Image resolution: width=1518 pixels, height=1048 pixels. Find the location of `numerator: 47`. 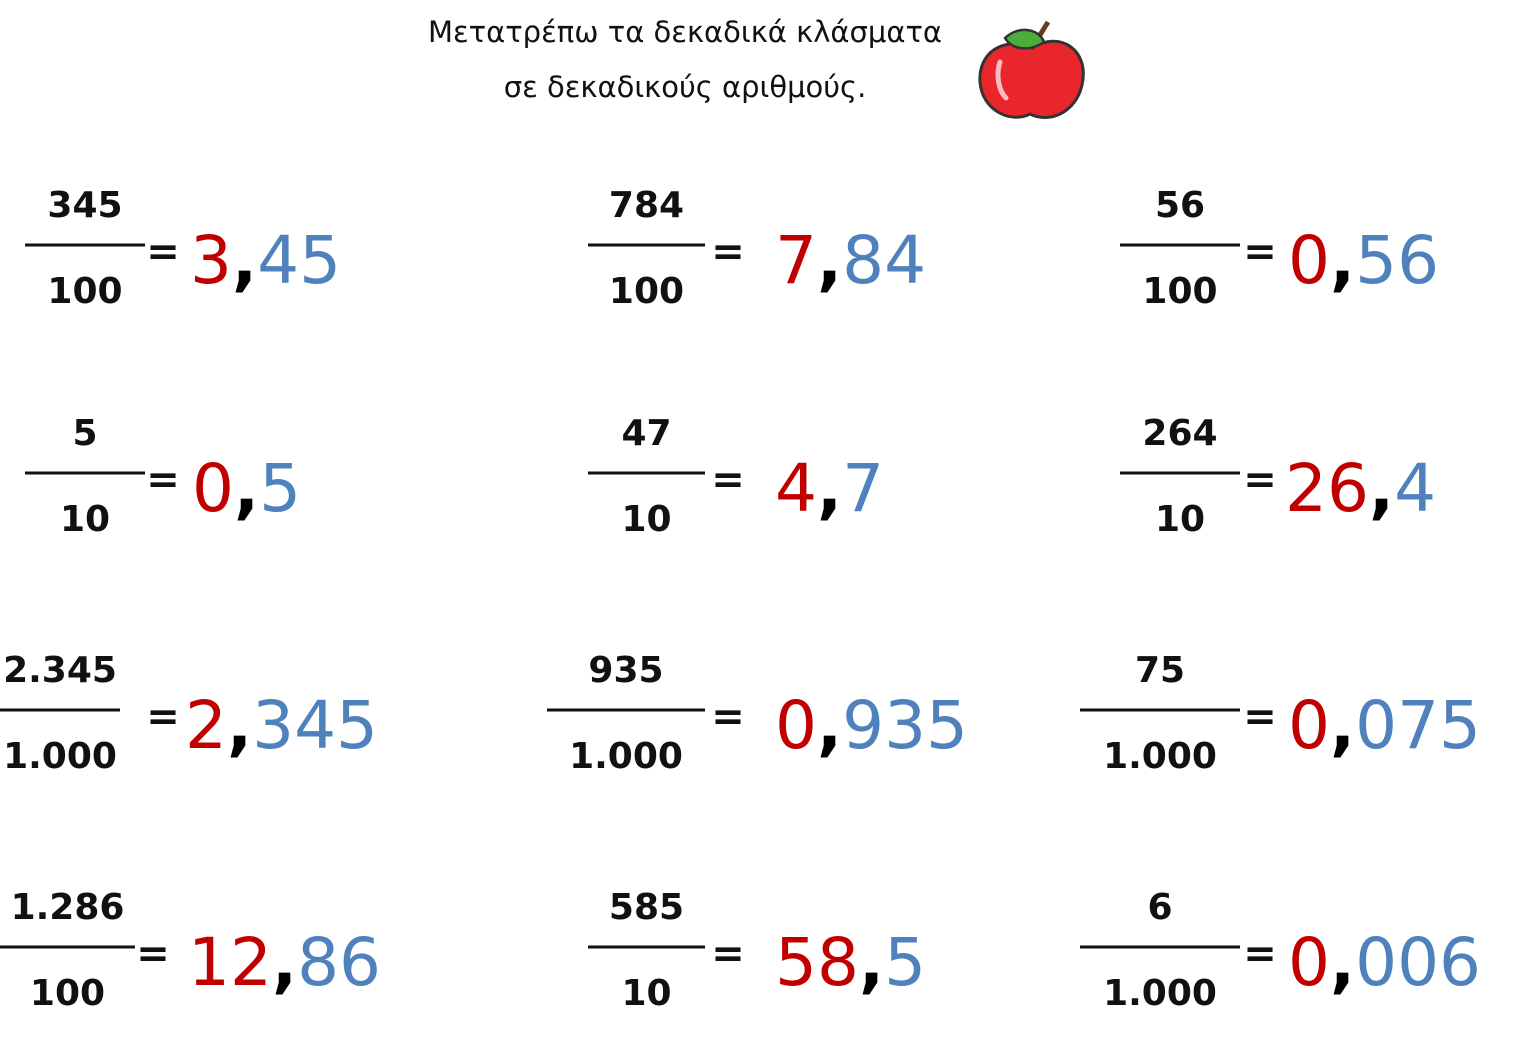

numerator: 47 is located at coordinates (646, 433).